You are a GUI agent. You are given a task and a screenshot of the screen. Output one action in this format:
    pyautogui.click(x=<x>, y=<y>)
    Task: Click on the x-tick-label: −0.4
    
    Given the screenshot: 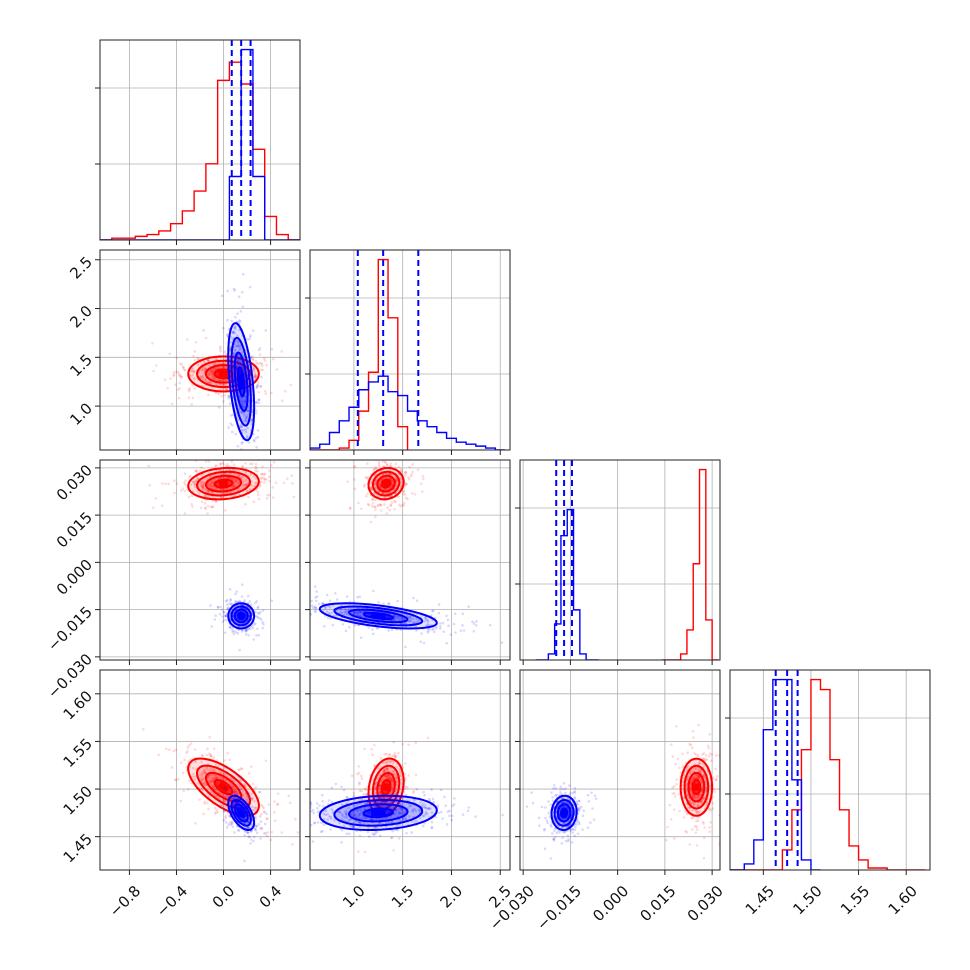 What is the action you would take?
    pyautogui.click(x=172, y=901)
    